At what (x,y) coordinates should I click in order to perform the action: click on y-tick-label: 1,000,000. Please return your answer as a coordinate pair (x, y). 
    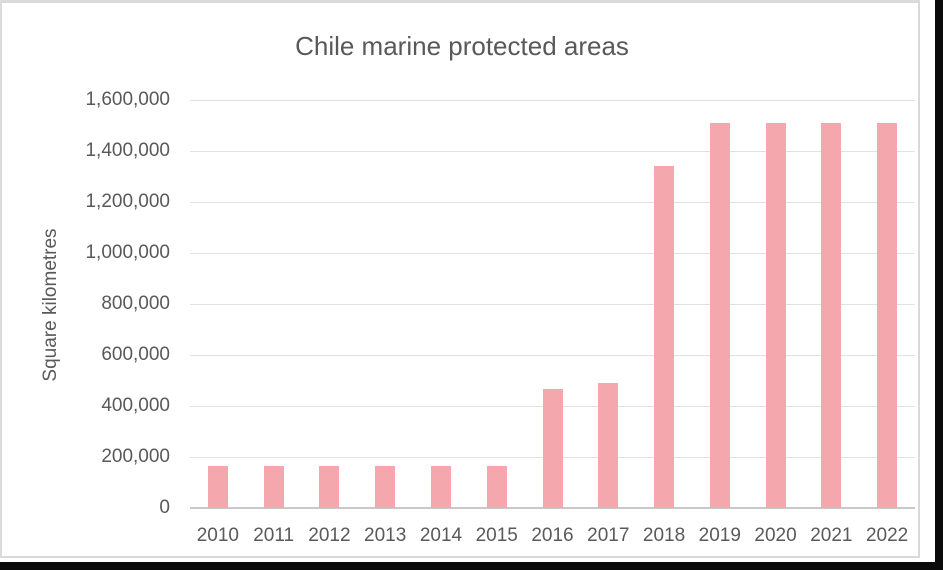
    Looking at the image, I should click on (127, 252).